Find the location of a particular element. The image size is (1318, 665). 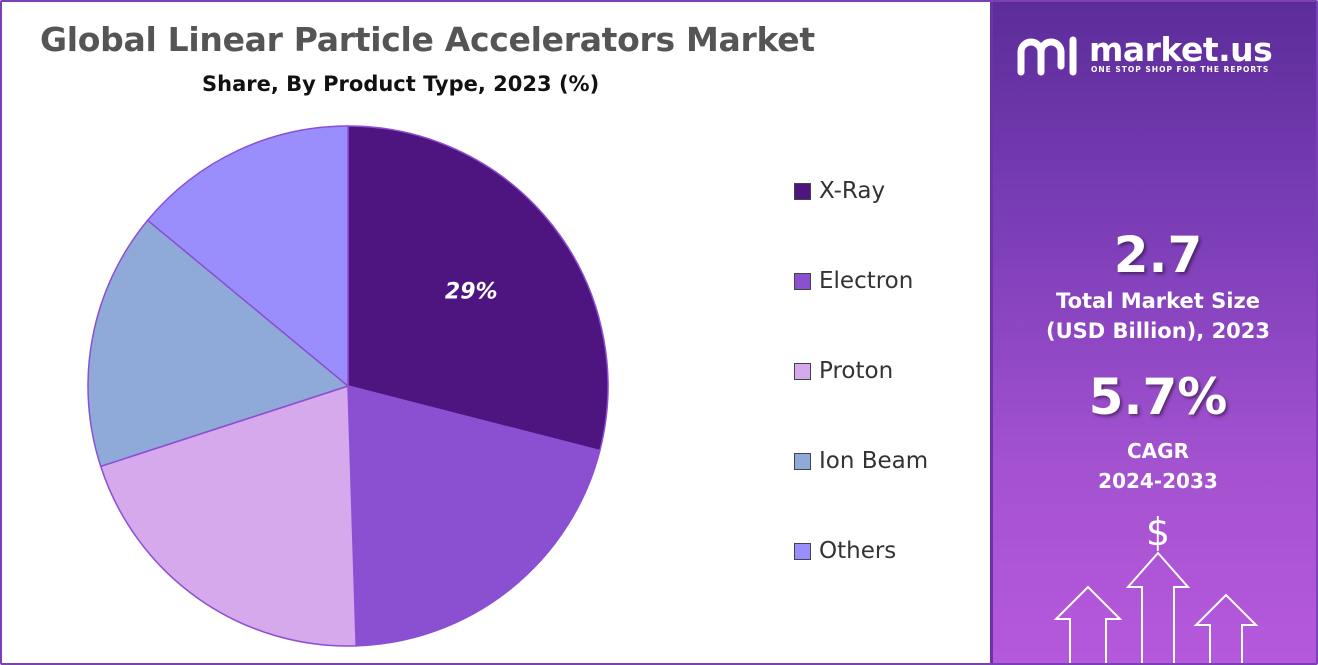

pie-data-label: 29% is located at coordinates (471, 291).